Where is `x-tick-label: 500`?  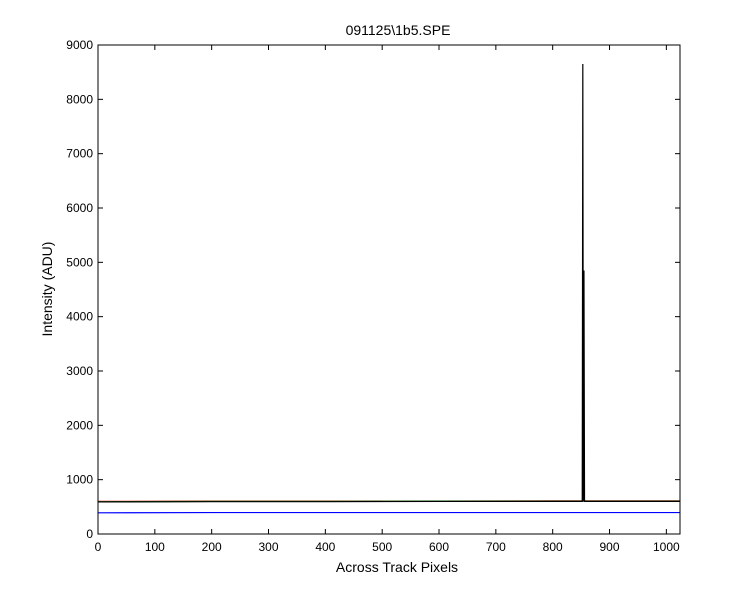 x-tick-label: 500 is located at coordinates (382, 547).